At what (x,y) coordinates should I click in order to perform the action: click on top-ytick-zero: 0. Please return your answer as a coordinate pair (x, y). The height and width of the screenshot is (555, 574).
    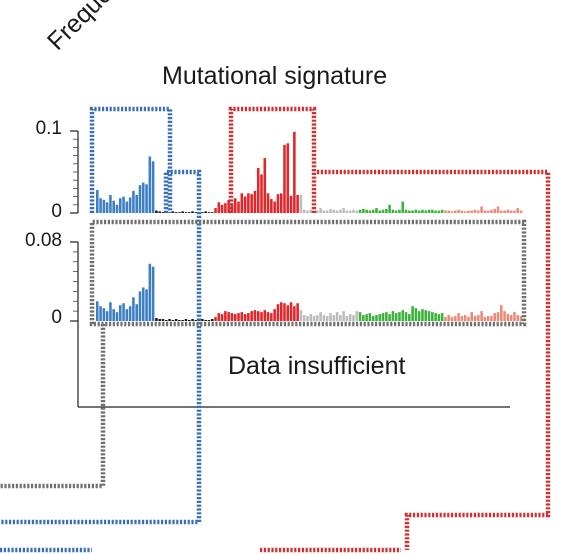
    Looking at the image, I should click on (56, 211).